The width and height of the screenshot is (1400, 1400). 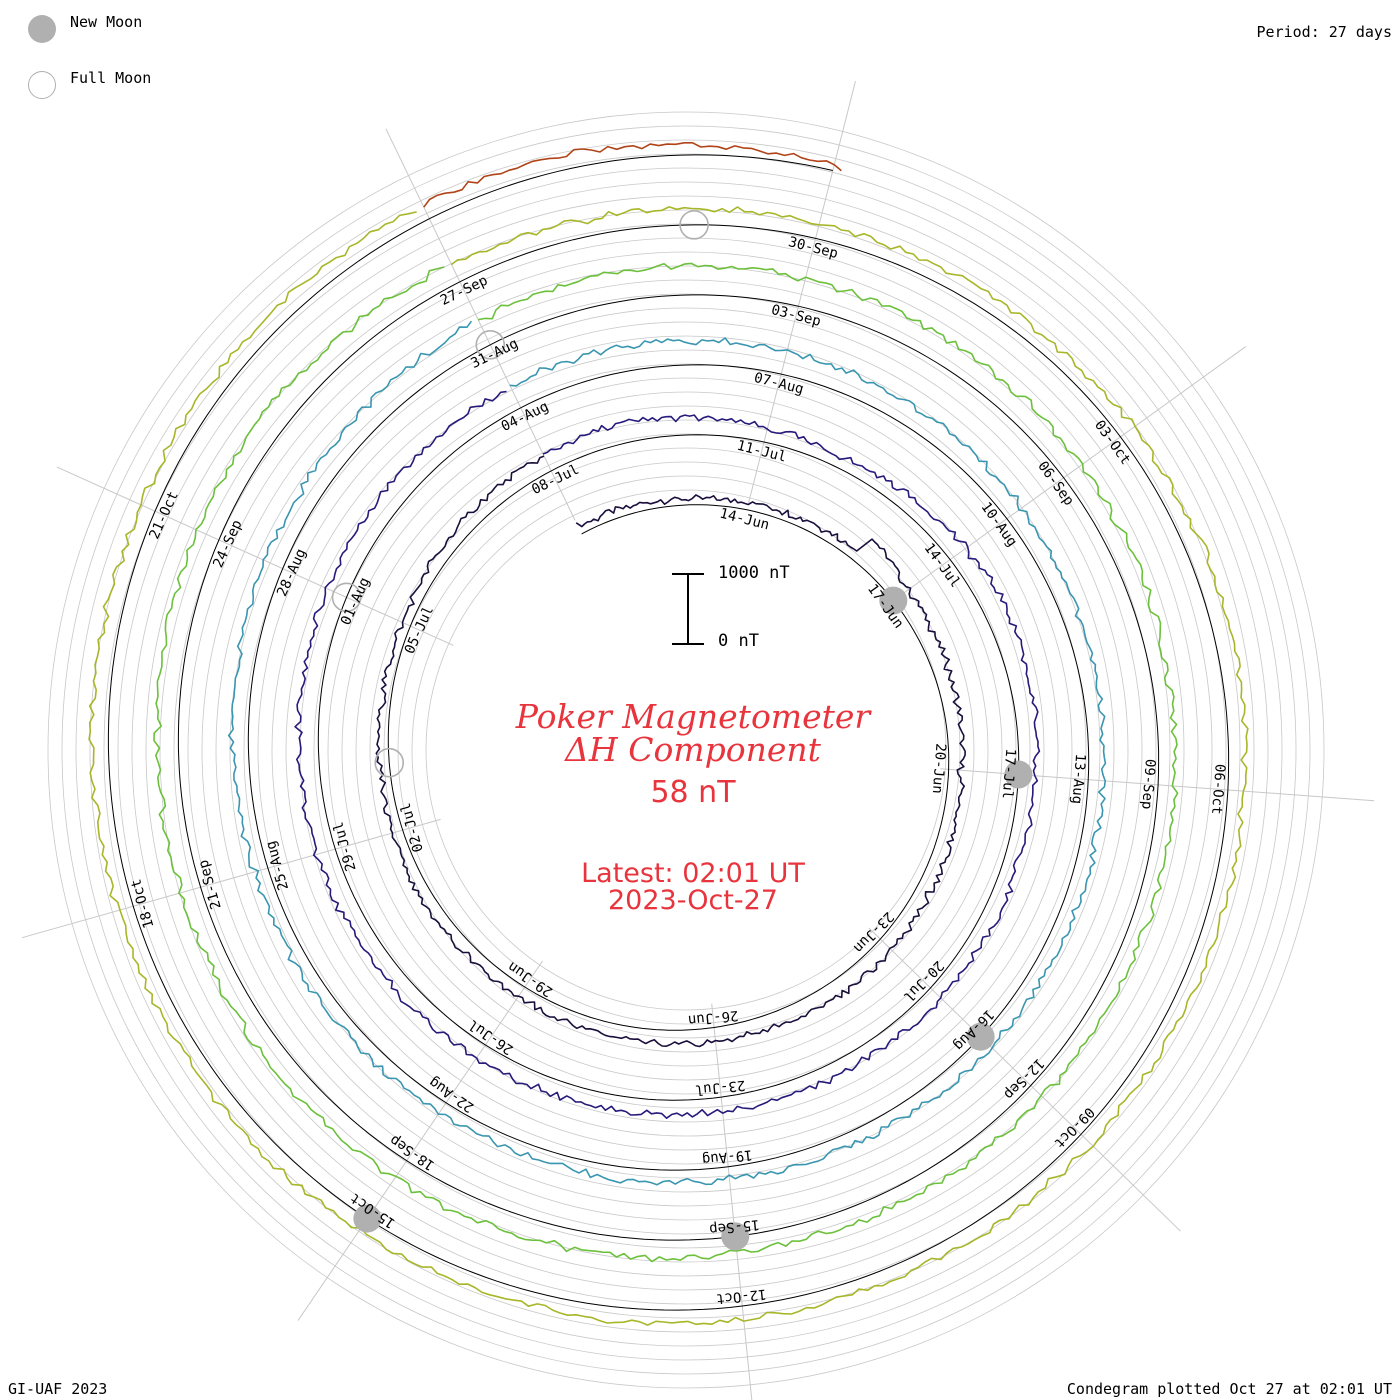 What do you see at coordinates (942, 565) in the screenshot?
I see `date-label: 14-Jul` at bounding box center [942, 565].